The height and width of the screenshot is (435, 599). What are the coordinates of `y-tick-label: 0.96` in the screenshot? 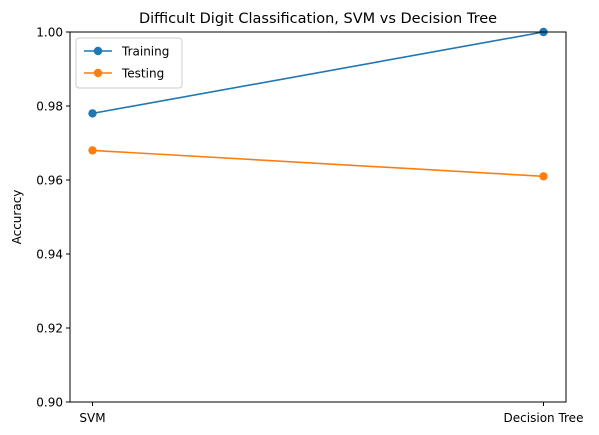 It's located at (49, 181).